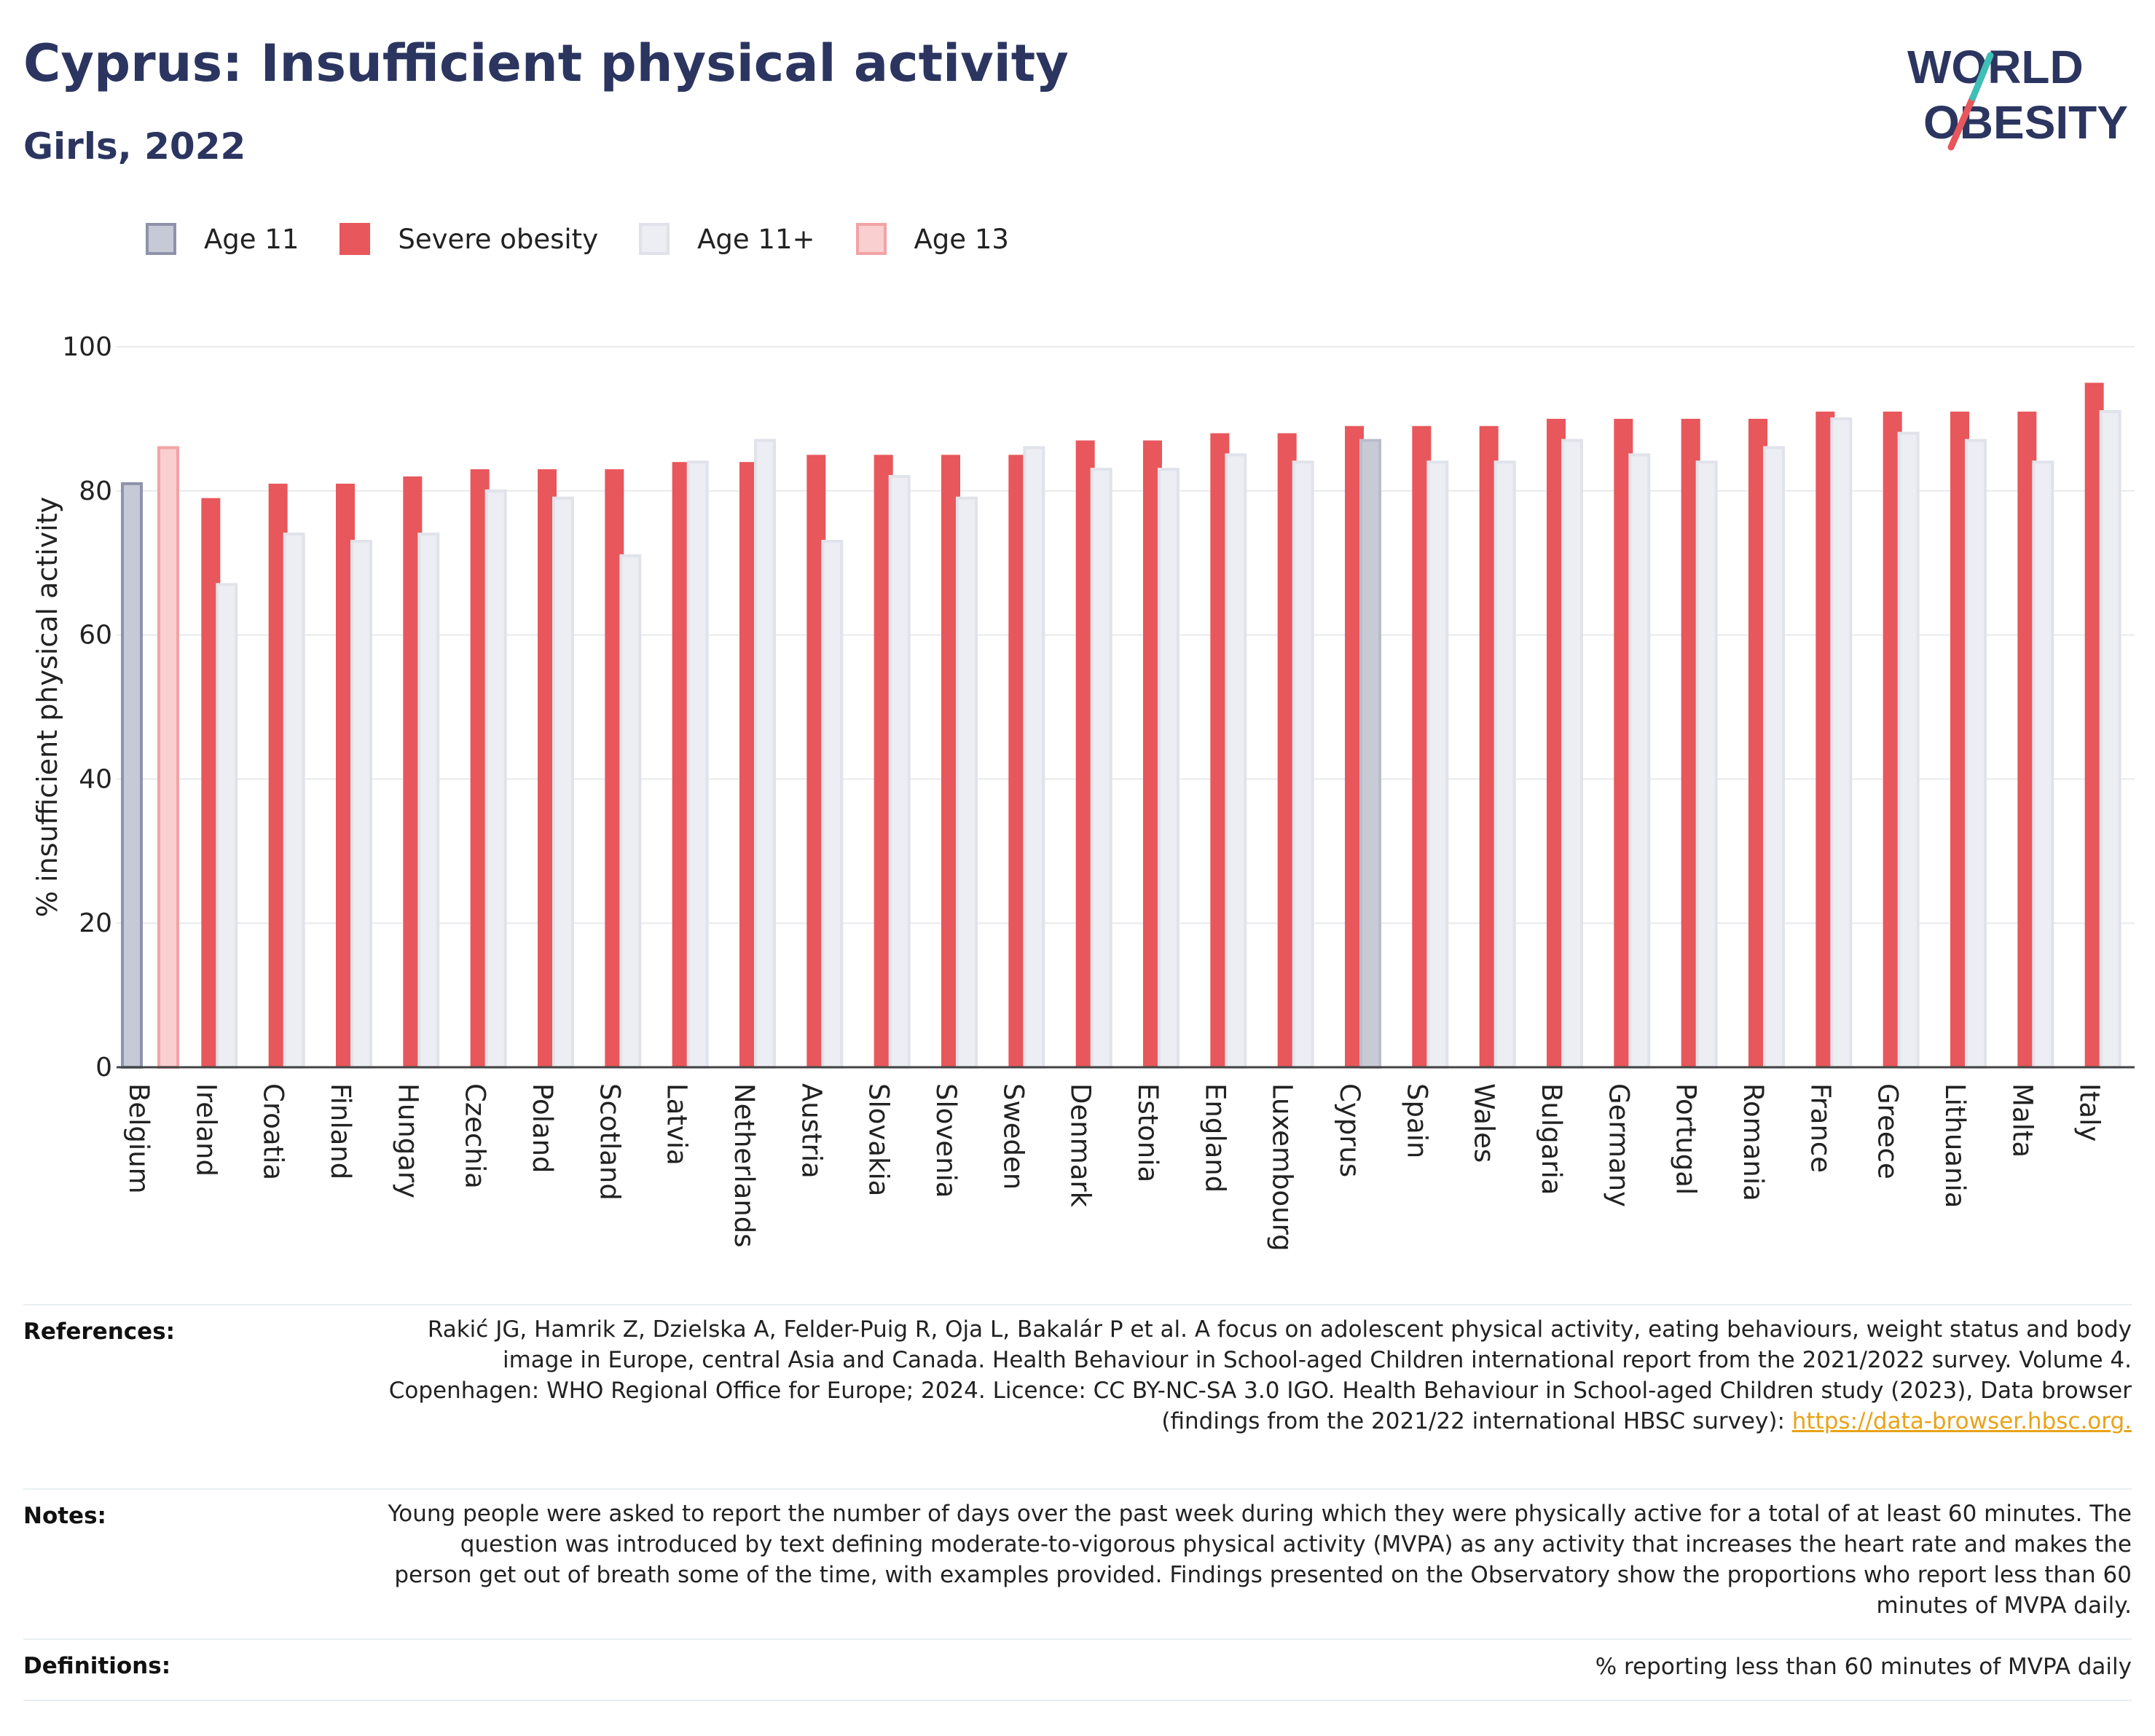 The height and width of the screenshot is (1736, 2155). I want to click on y-axis-title: % insufficient physical activity, so click(47, 707).